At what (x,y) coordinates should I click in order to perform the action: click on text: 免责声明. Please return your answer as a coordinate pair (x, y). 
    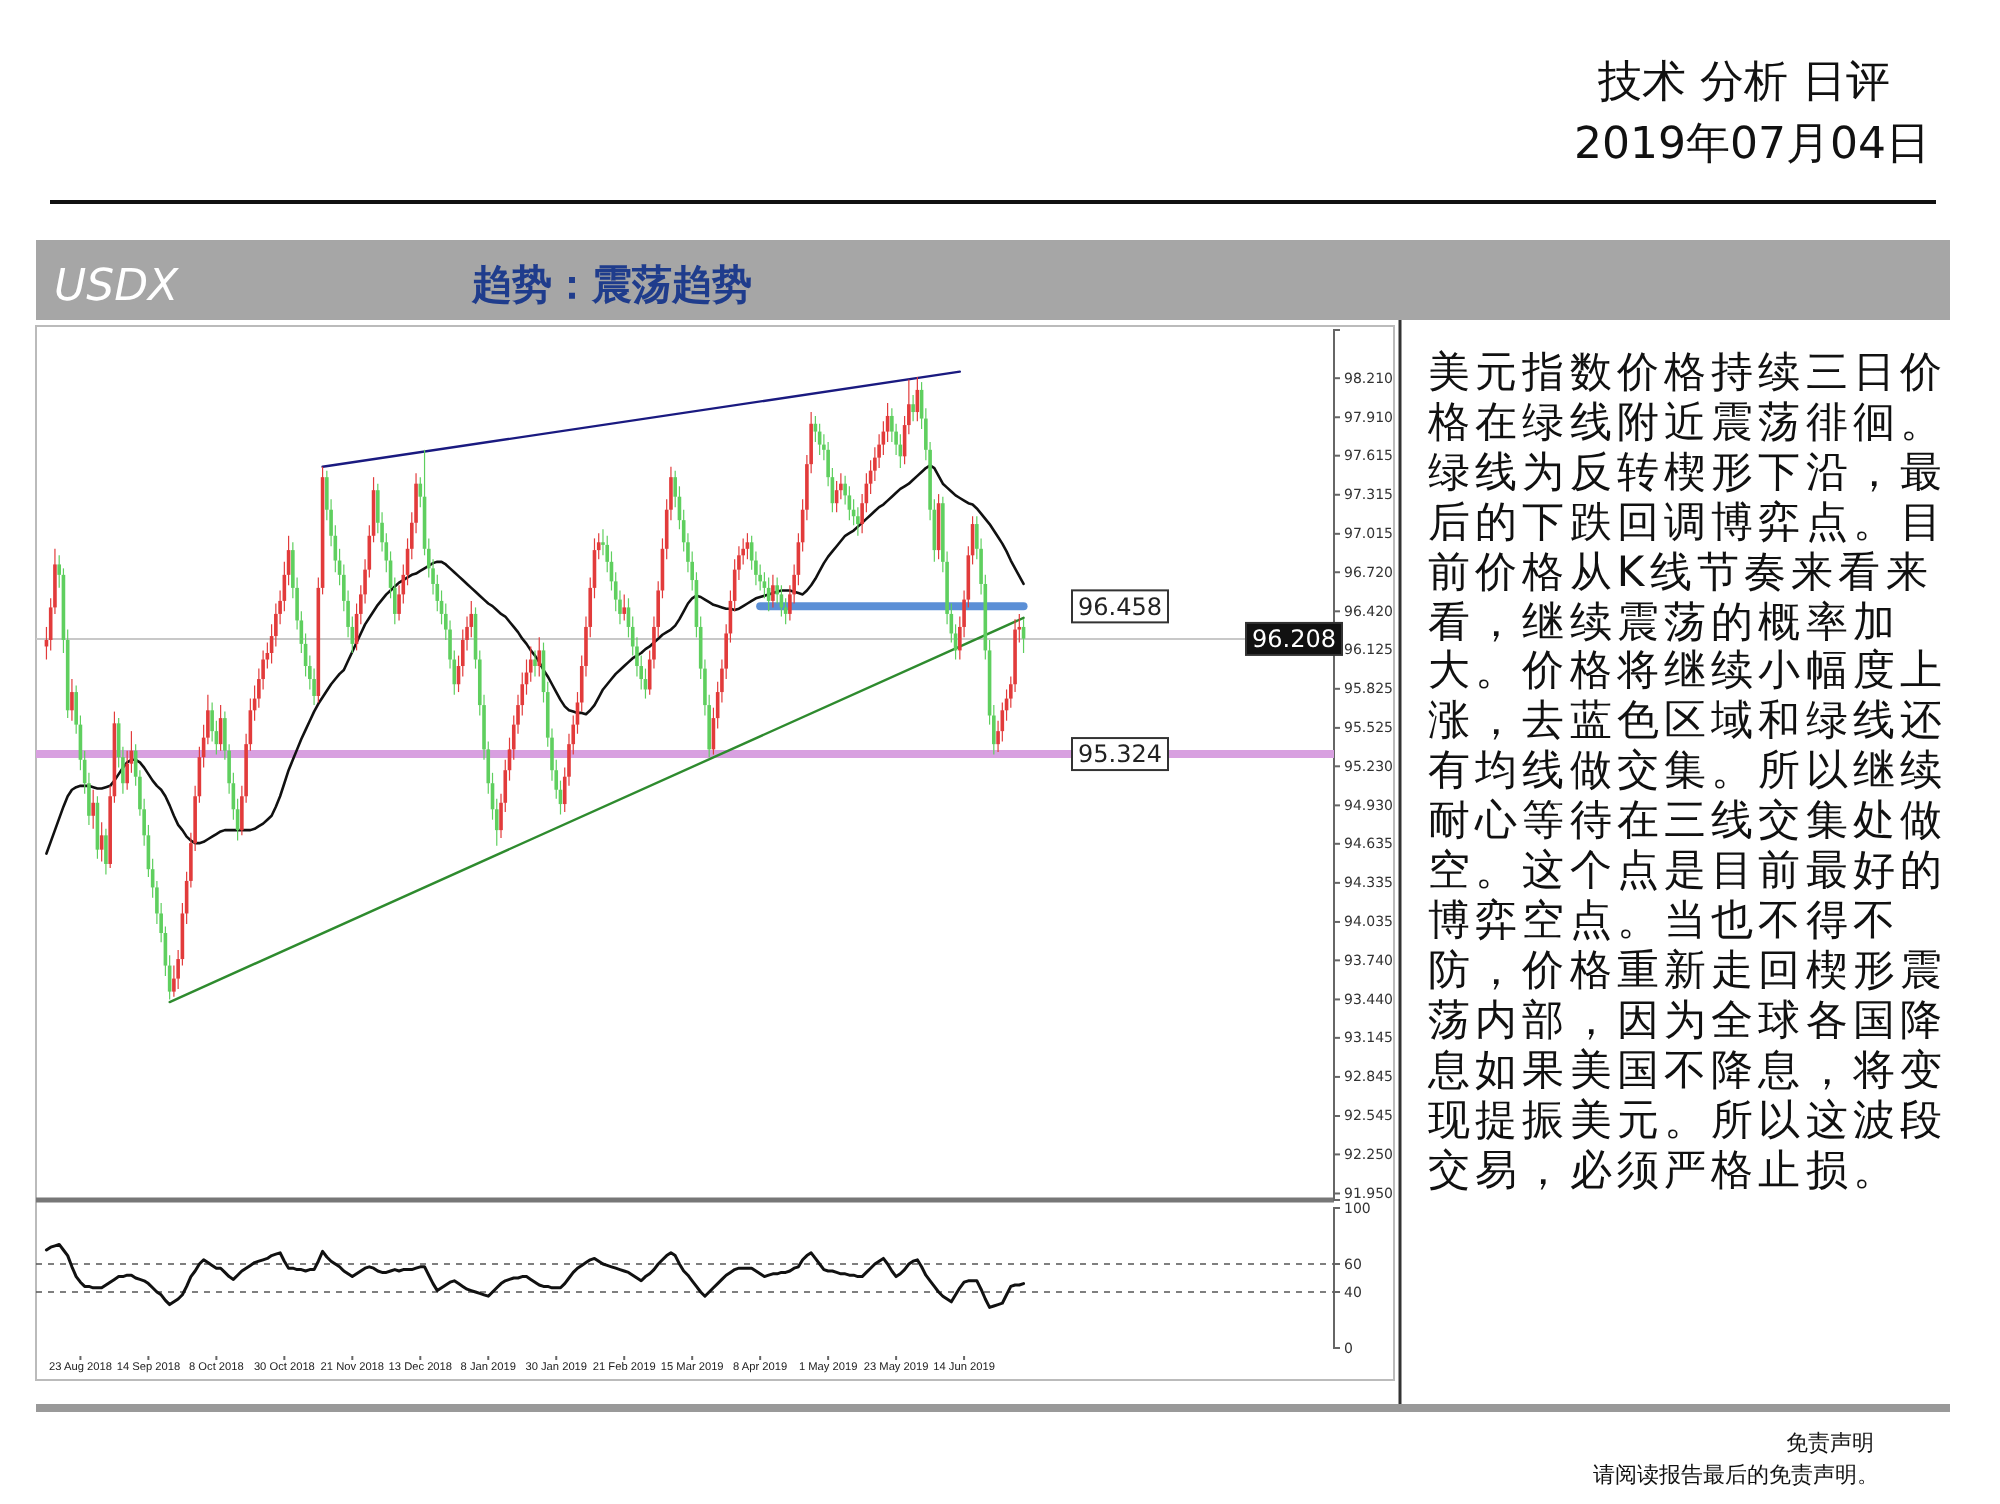
    Looking at the image, I should click on (1830, 1443).